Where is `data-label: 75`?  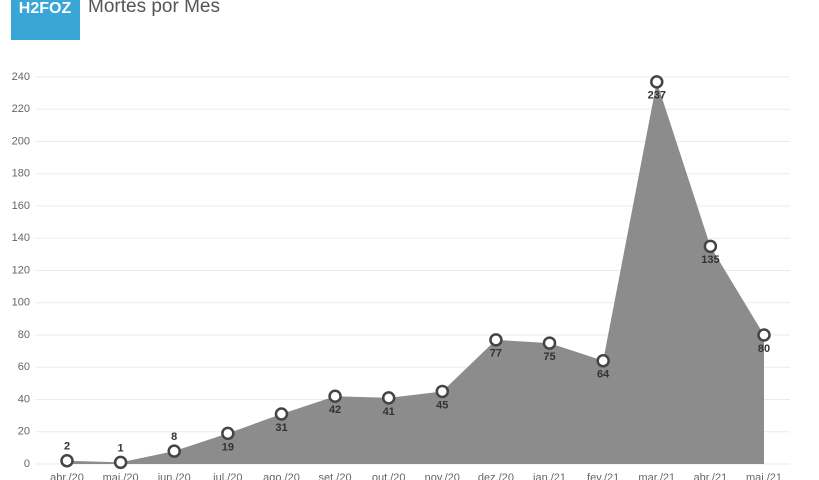
data-label: 75 is located at coordinates (549, 357).